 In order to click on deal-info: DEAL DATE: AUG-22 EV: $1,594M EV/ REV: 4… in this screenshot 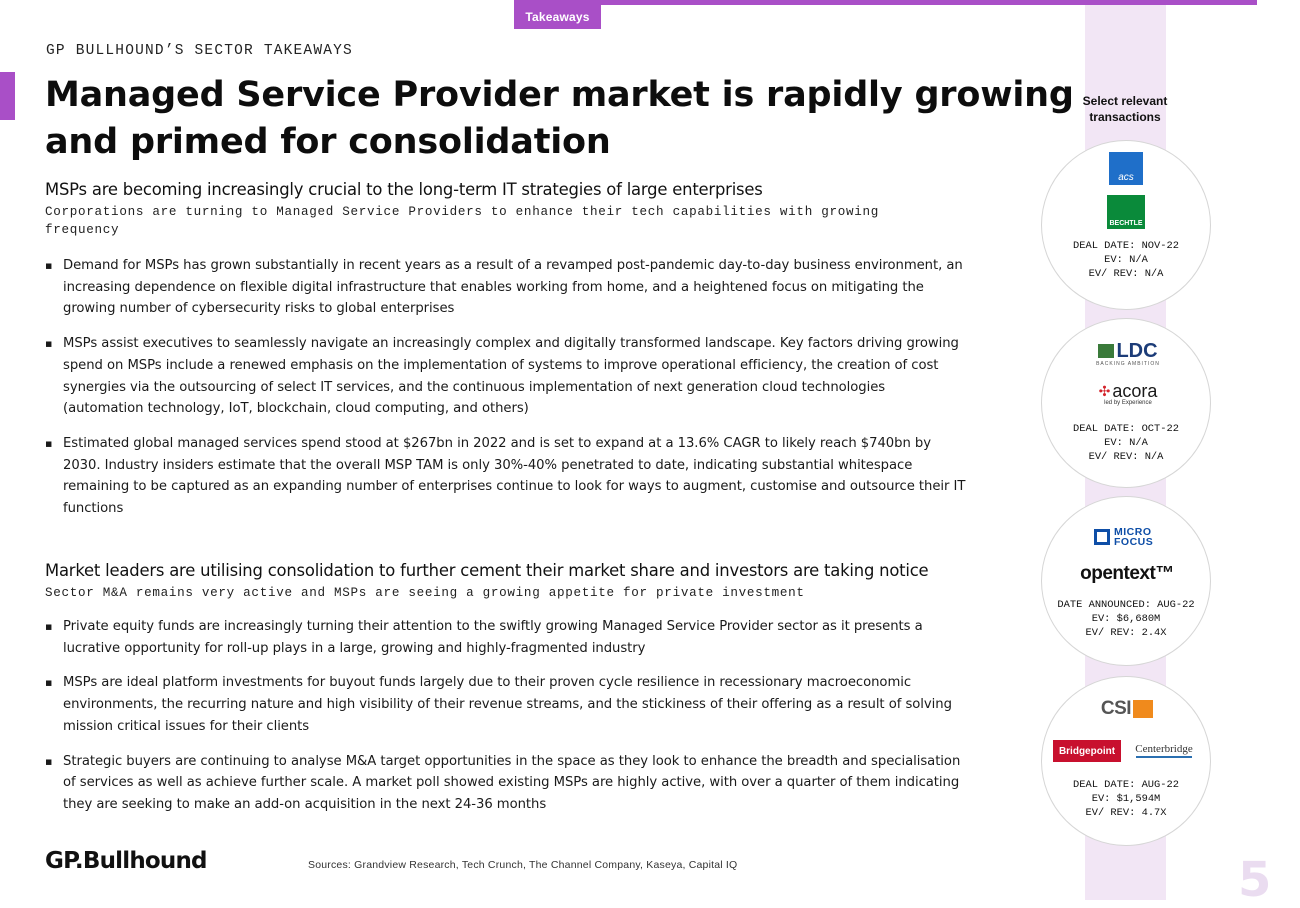, I will do `click(1126, 799)`.